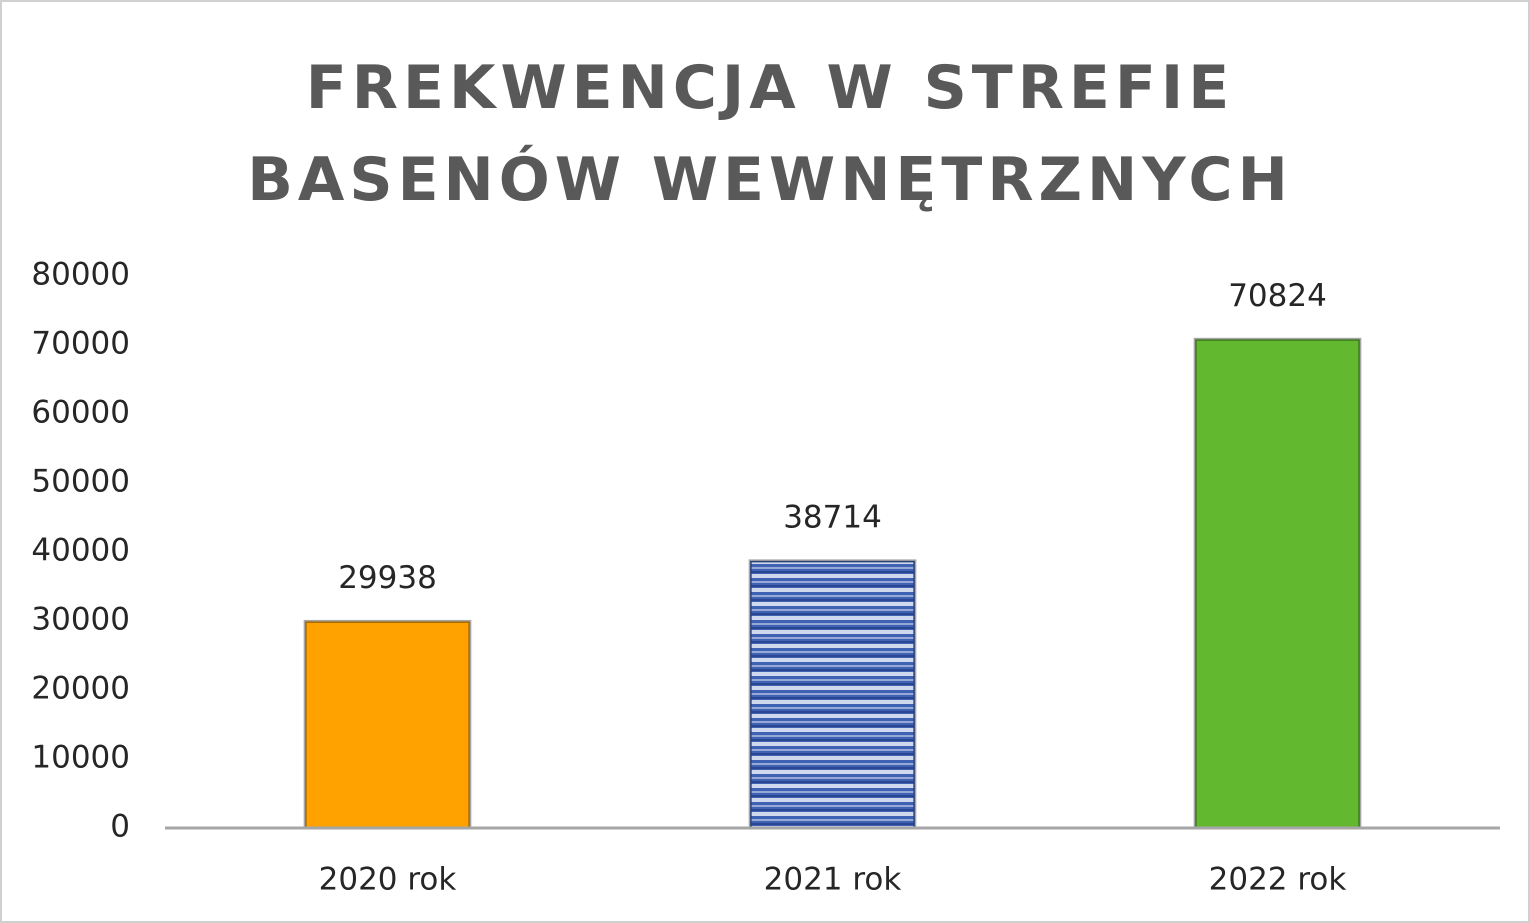 The width and height of the screenshot is (1530, 923). What do you see at coordinates (1277, 296) in the screenshot?
I see `value-label: 70824` at bounding box center [1277, 296].